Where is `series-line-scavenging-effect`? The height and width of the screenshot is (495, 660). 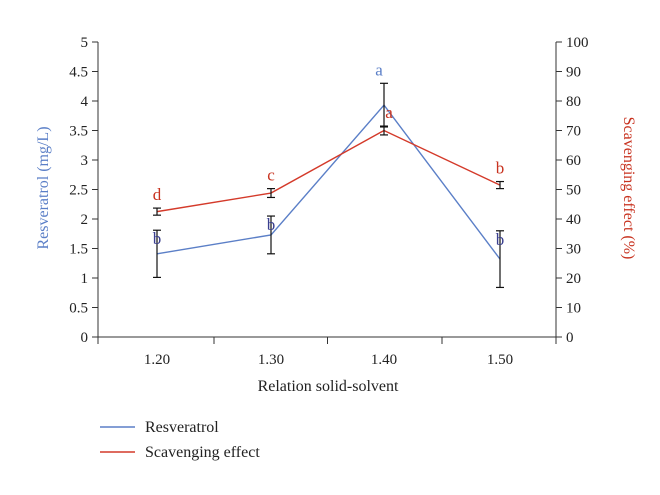 series-line-scavenging-effect is located at coordinates (328, 171).